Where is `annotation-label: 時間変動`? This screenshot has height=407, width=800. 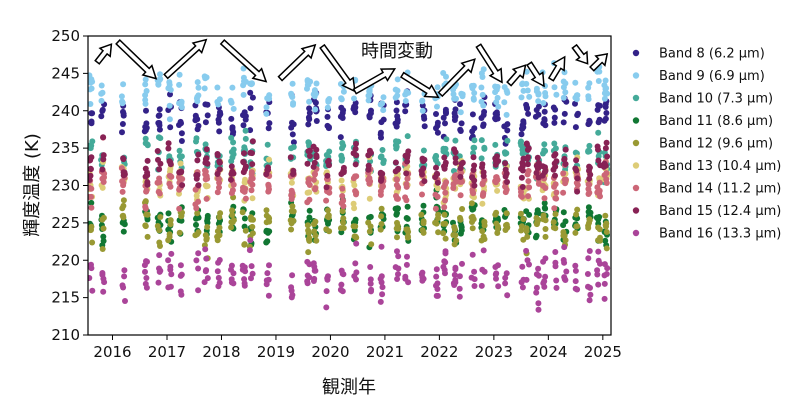 annotation-label: 時間変動 is located at coordinates (397, 51).